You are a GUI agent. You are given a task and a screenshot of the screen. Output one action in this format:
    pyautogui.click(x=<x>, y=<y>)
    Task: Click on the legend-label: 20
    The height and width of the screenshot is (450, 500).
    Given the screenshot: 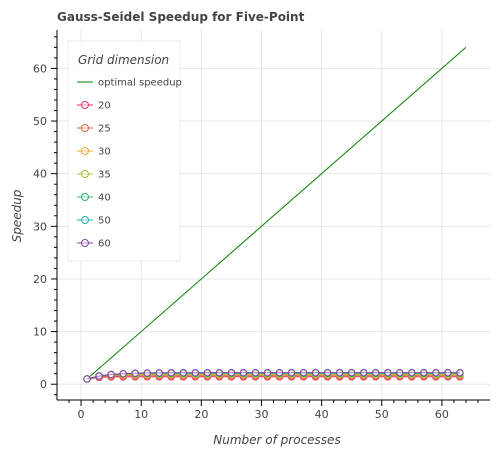 What is the action you would take?
    pyautogui.click(x=104, y=106)
    